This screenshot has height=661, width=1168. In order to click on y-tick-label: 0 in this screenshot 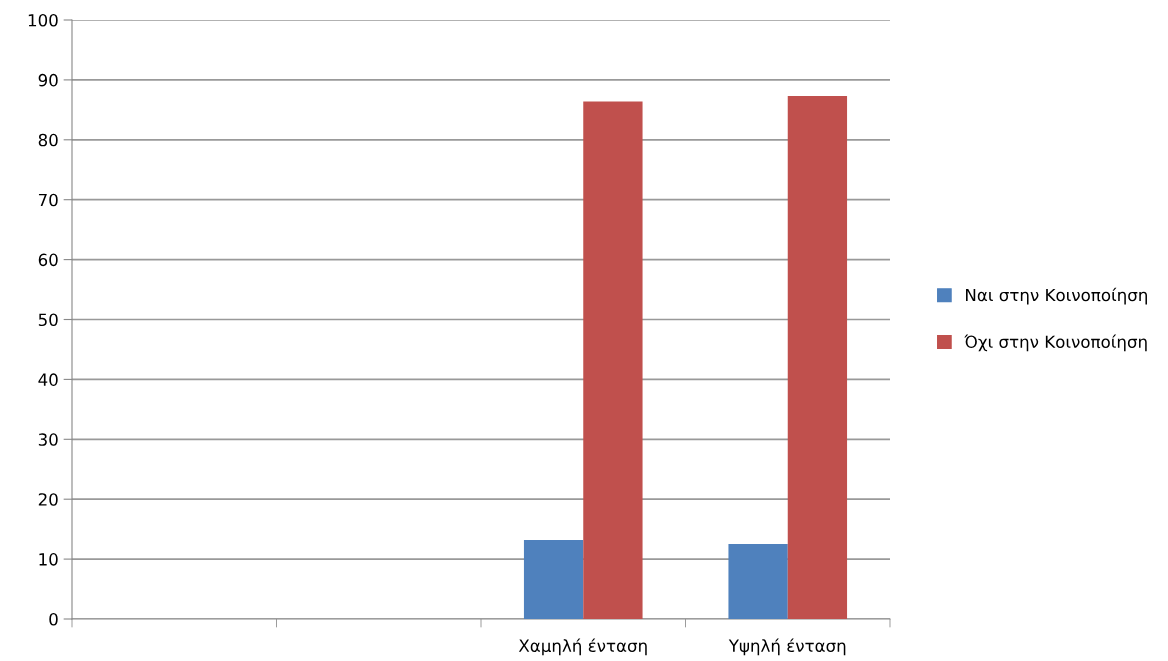, I will do `click(53, 619)`.